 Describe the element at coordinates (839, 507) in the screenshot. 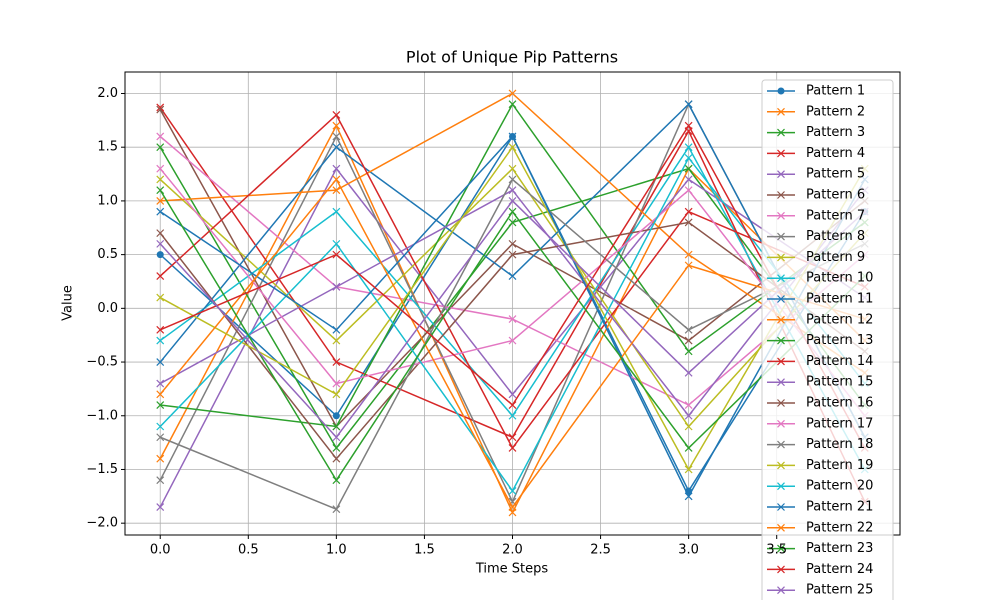

I see `legend-label: Pattern 21` at that location.